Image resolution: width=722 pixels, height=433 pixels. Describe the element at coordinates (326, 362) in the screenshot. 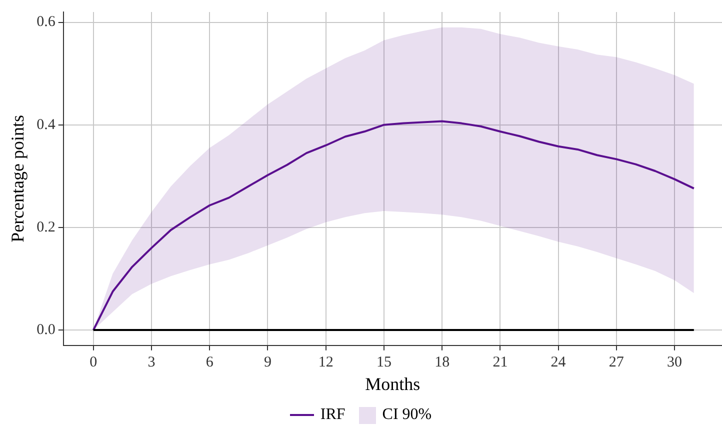

I see `x-tick-label: 12` at that location.